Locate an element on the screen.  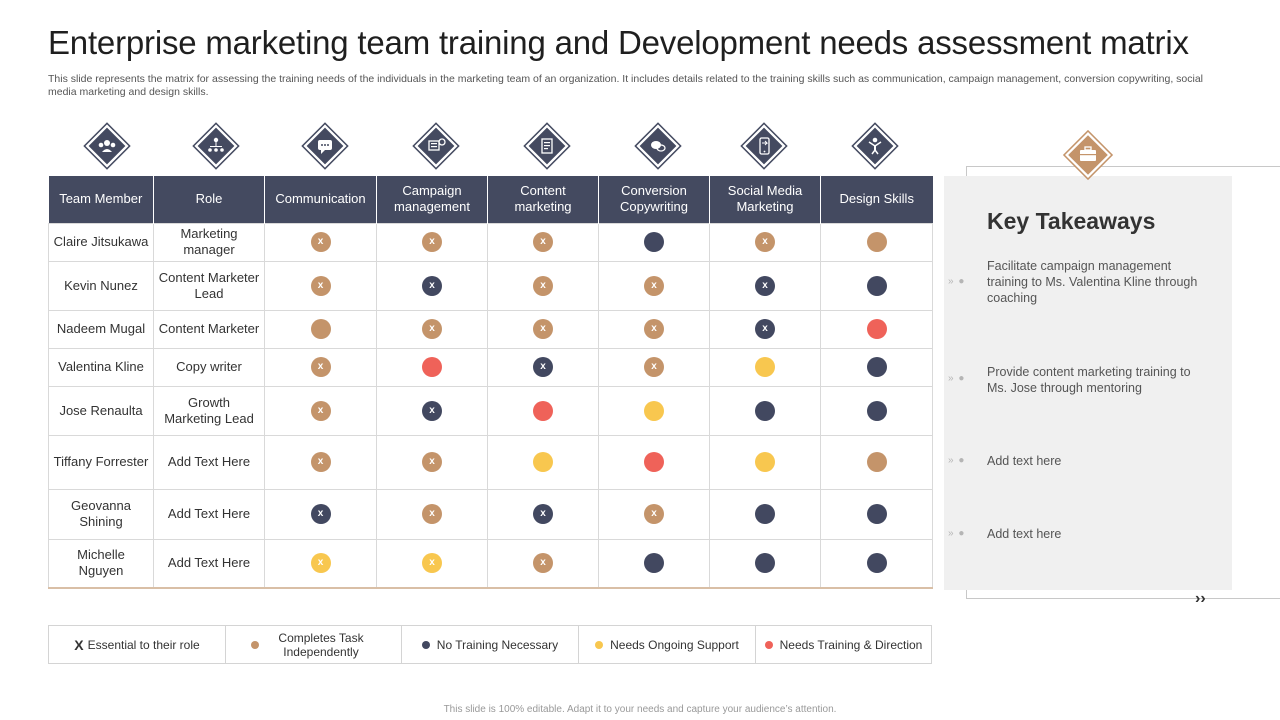
mobile-social-icon is located at coordinates (764, 146).